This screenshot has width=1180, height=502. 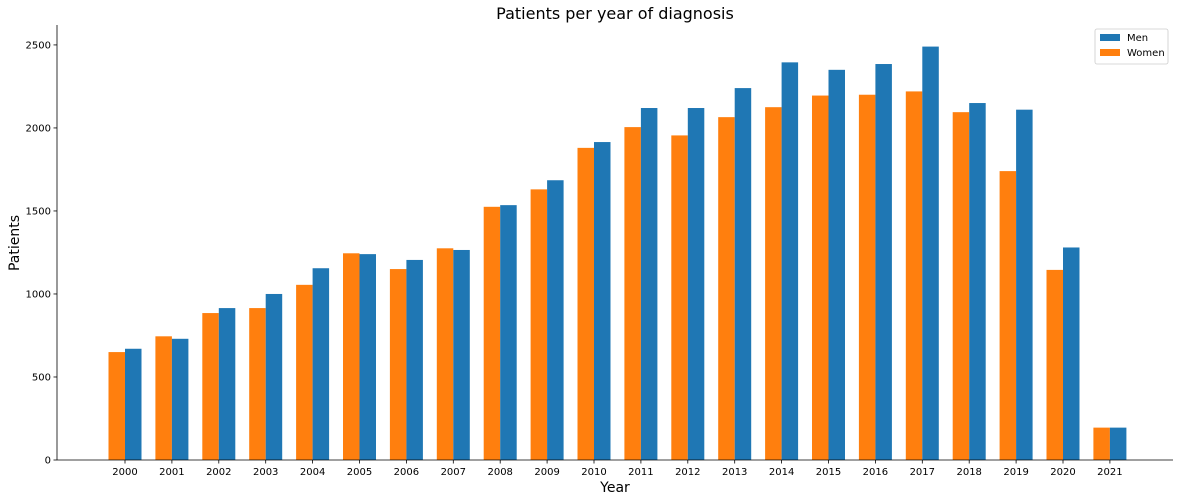 What do you see at coordinates (1008, 315) in the screenshot?
I see `bar-women-2019` at bounding box center [1008, 315].